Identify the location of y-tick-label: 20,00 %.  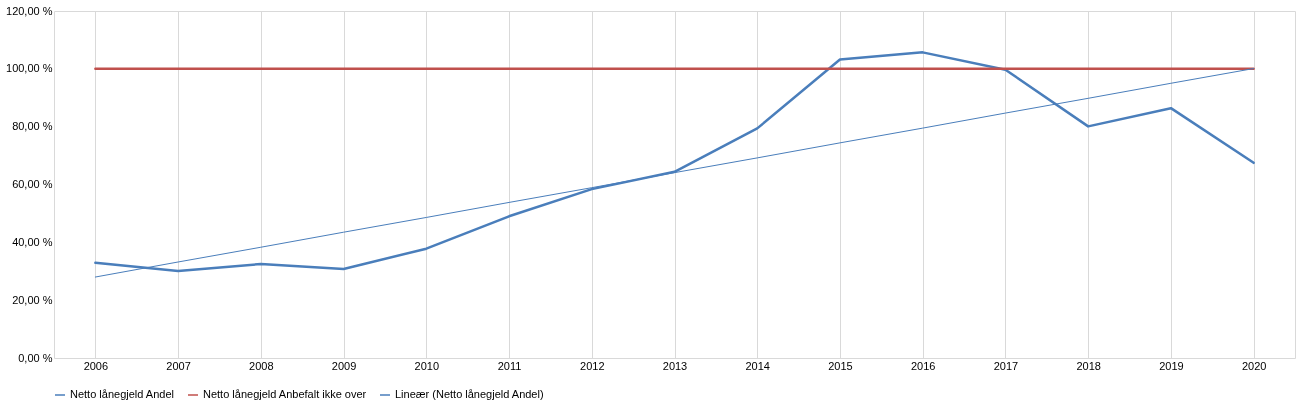
(32, 299).